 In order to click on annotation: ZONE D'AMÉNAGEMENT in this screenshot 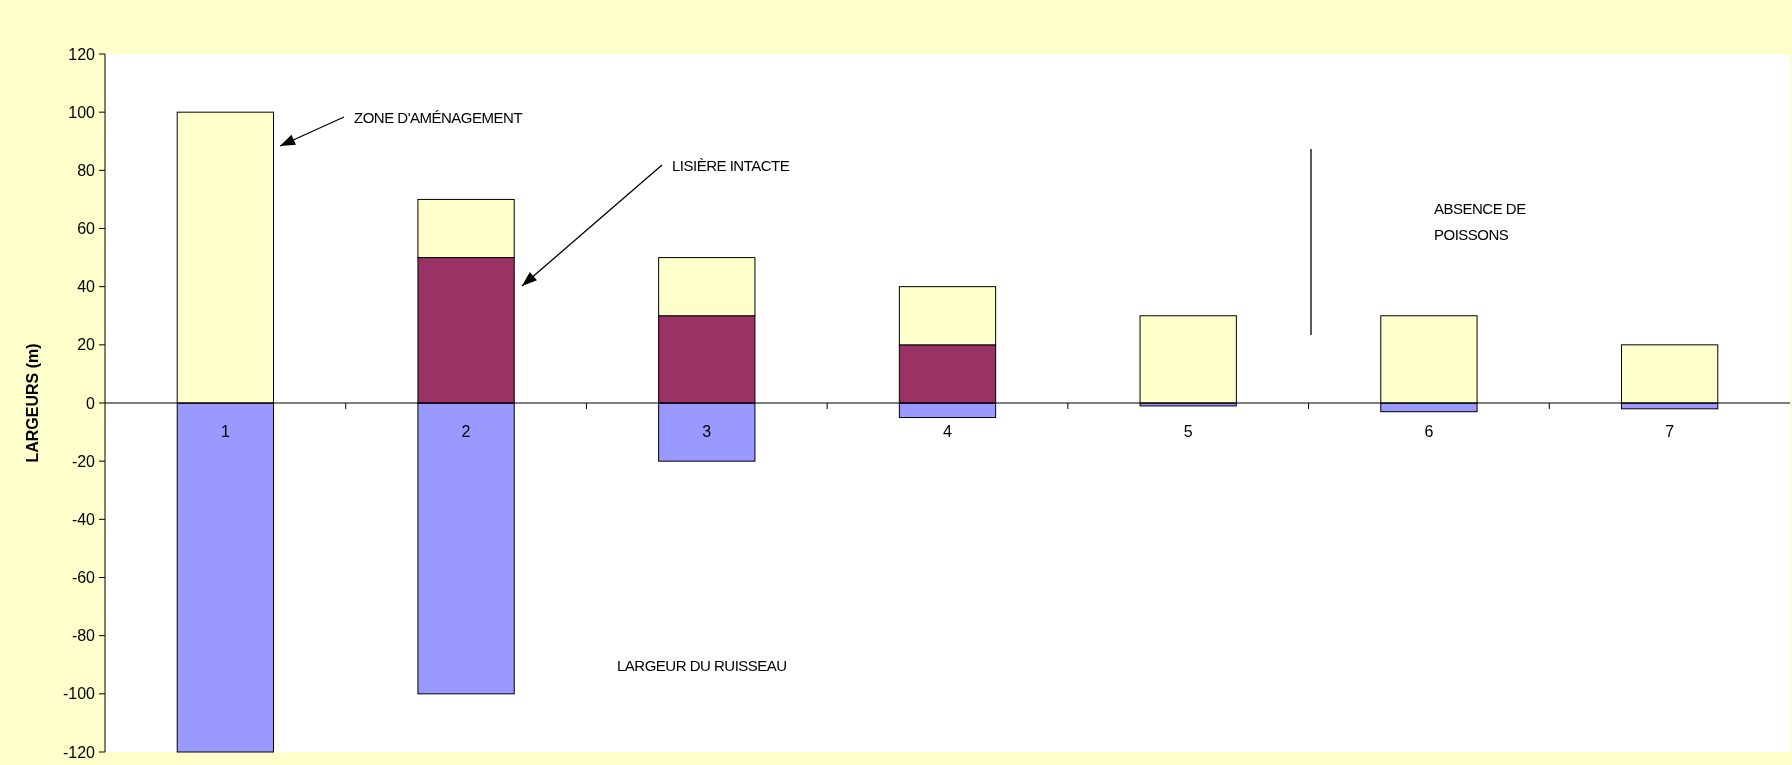, I will do `click(438, 117)`.